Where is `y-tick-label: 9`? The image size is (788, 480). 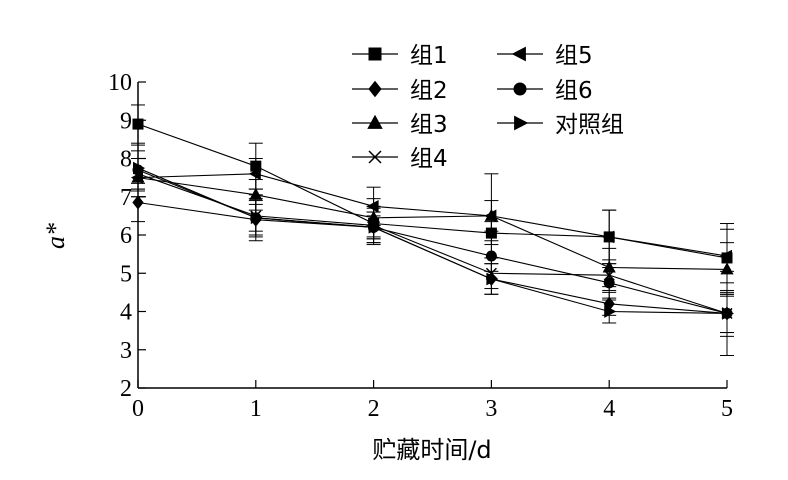 y-tick-label: 9 is located at coordinates (126, 121).